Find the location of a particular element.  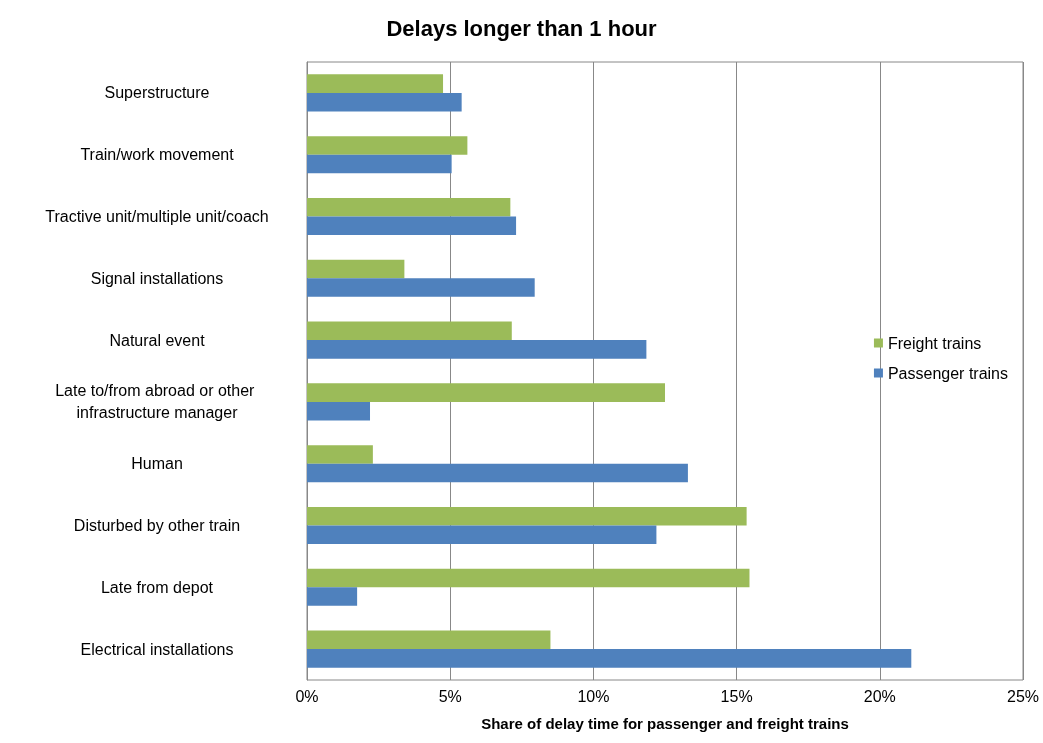

y-tick-label: Signal installations is located at coordinates (157, 278).